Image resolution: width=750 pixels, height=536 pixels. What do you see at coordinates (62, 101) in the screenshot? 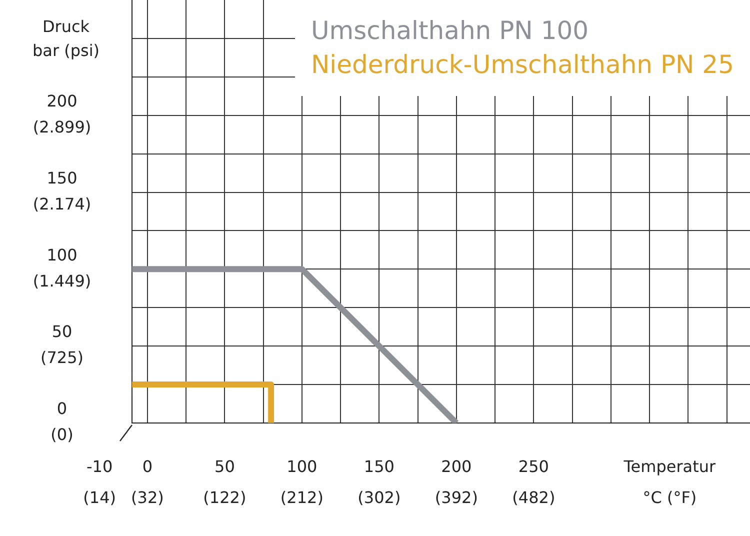
I see `y-tick-label: 200` at bounding box center [62, 101].